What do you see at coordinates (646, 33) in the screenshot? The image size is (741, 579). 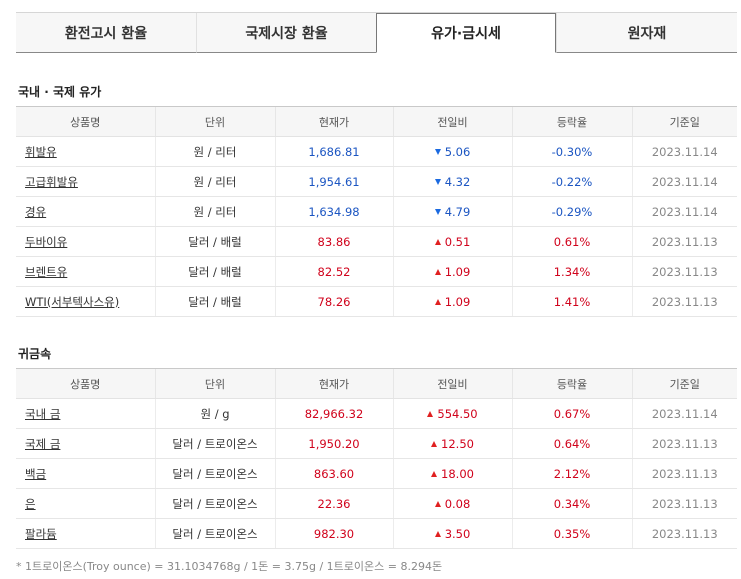 I see `tab-raw-materials: 원자재` at bounding box center [646, 33].